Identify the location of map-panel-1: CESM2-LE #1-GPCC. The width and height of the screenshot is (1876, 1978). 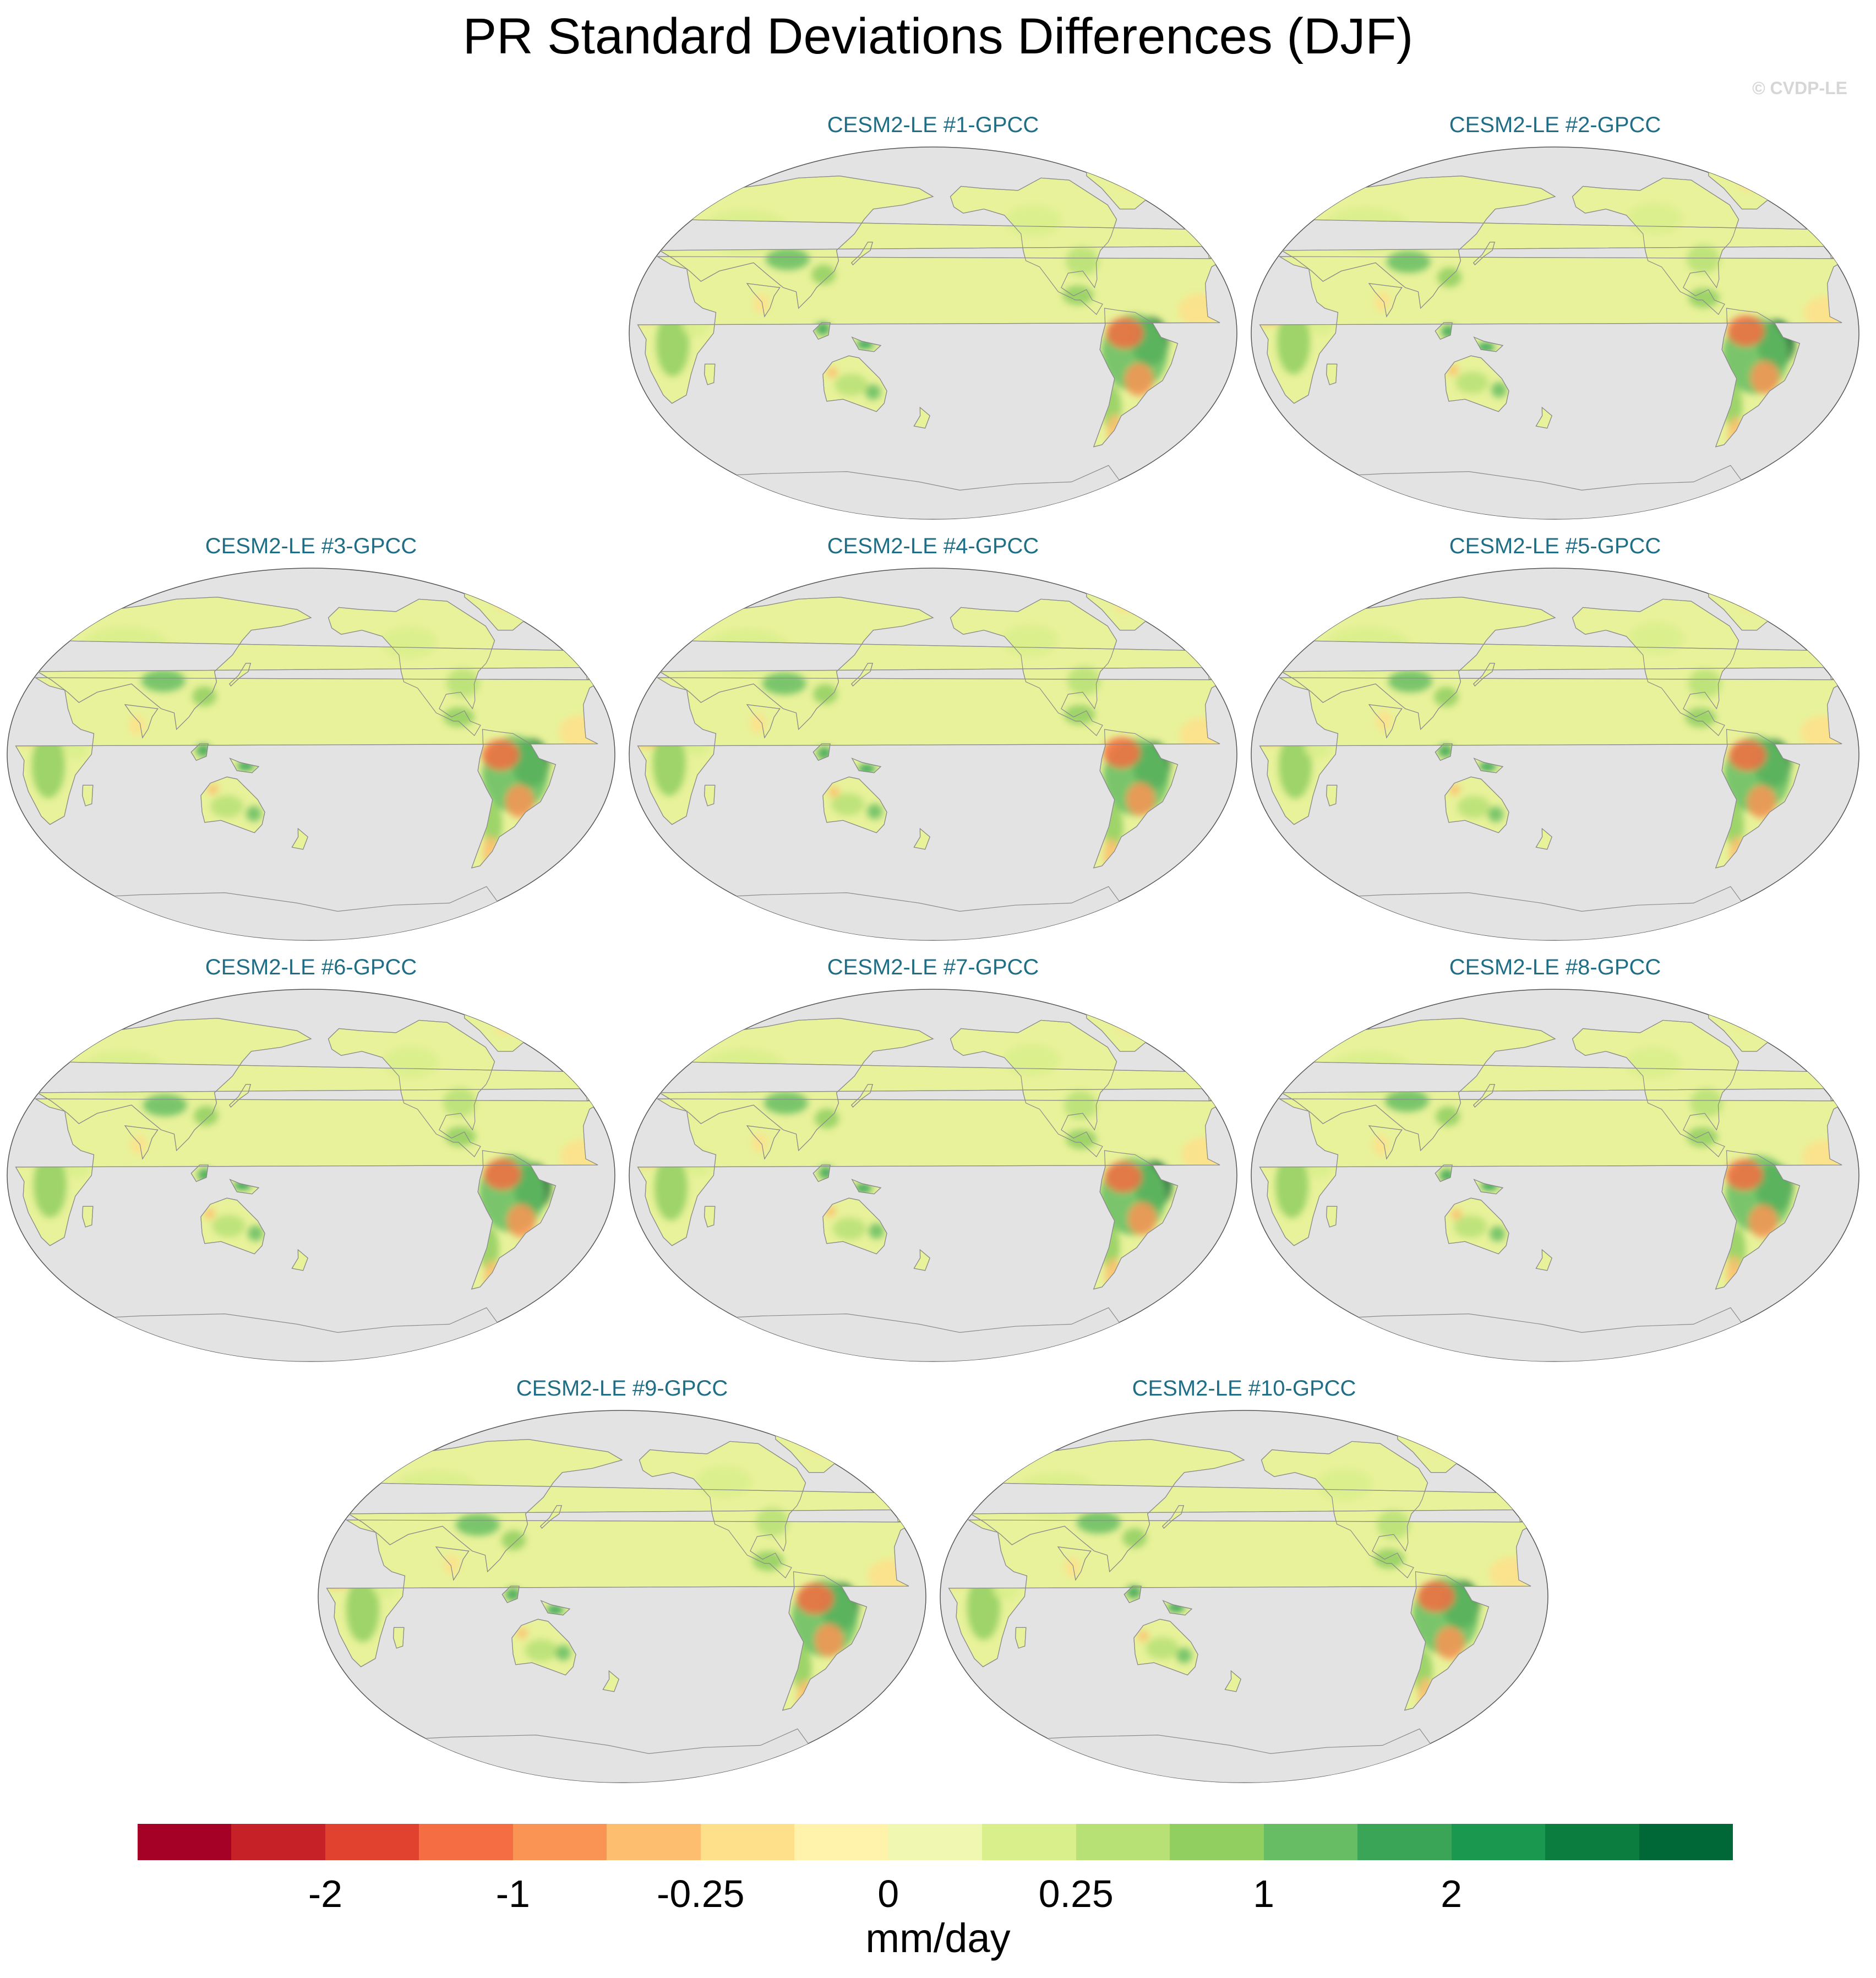
(933, 316).